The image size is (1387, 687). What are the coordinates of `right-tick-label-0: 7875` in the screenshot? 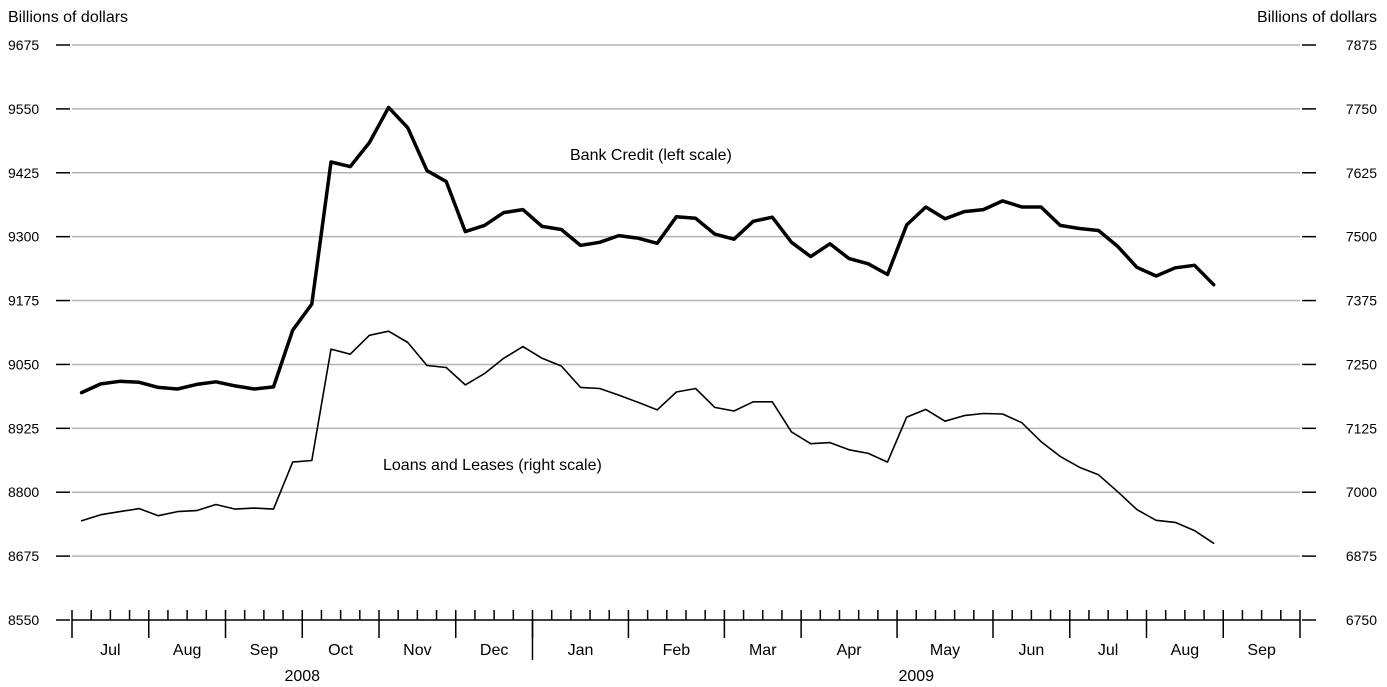 It's located at (1361, 45).